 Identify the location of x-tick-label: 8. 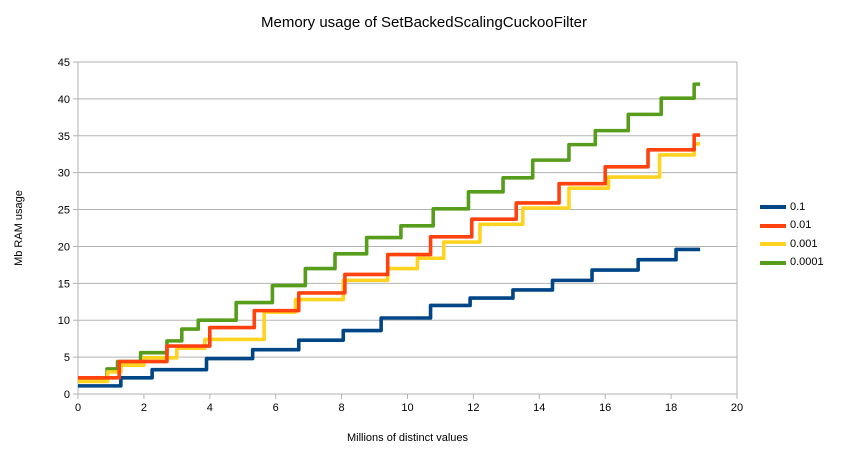
(342, 408).